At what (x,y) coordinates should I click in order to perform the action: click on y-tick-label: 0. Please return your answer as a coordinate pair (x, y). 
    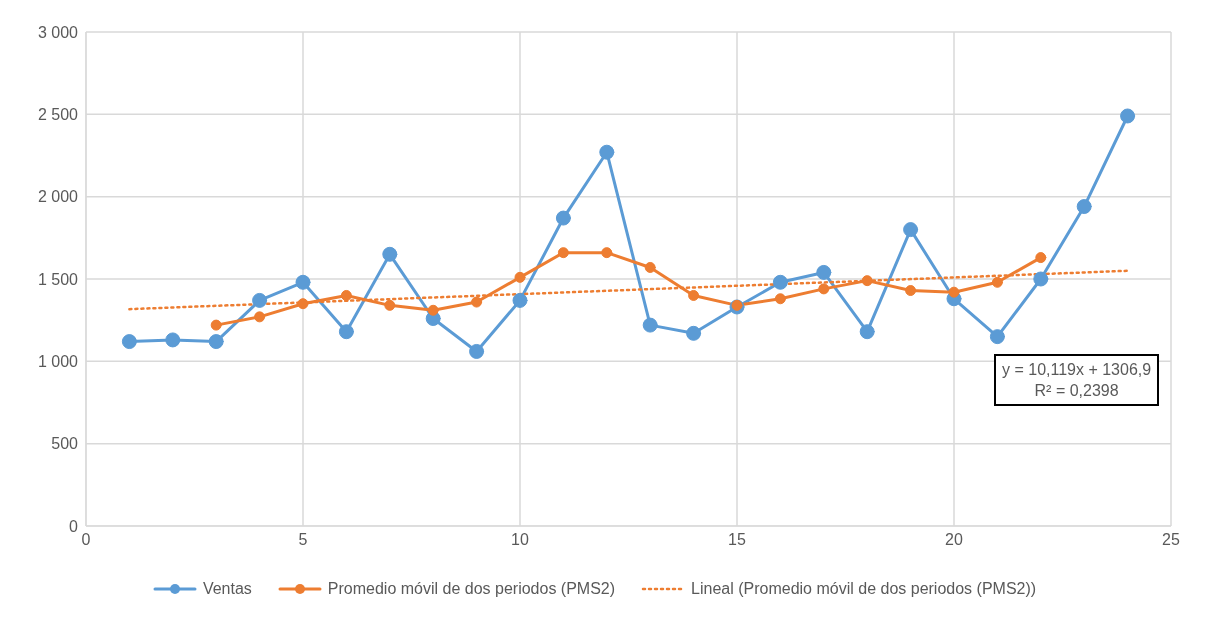
    Looking at the image, I should click on (74, 526).